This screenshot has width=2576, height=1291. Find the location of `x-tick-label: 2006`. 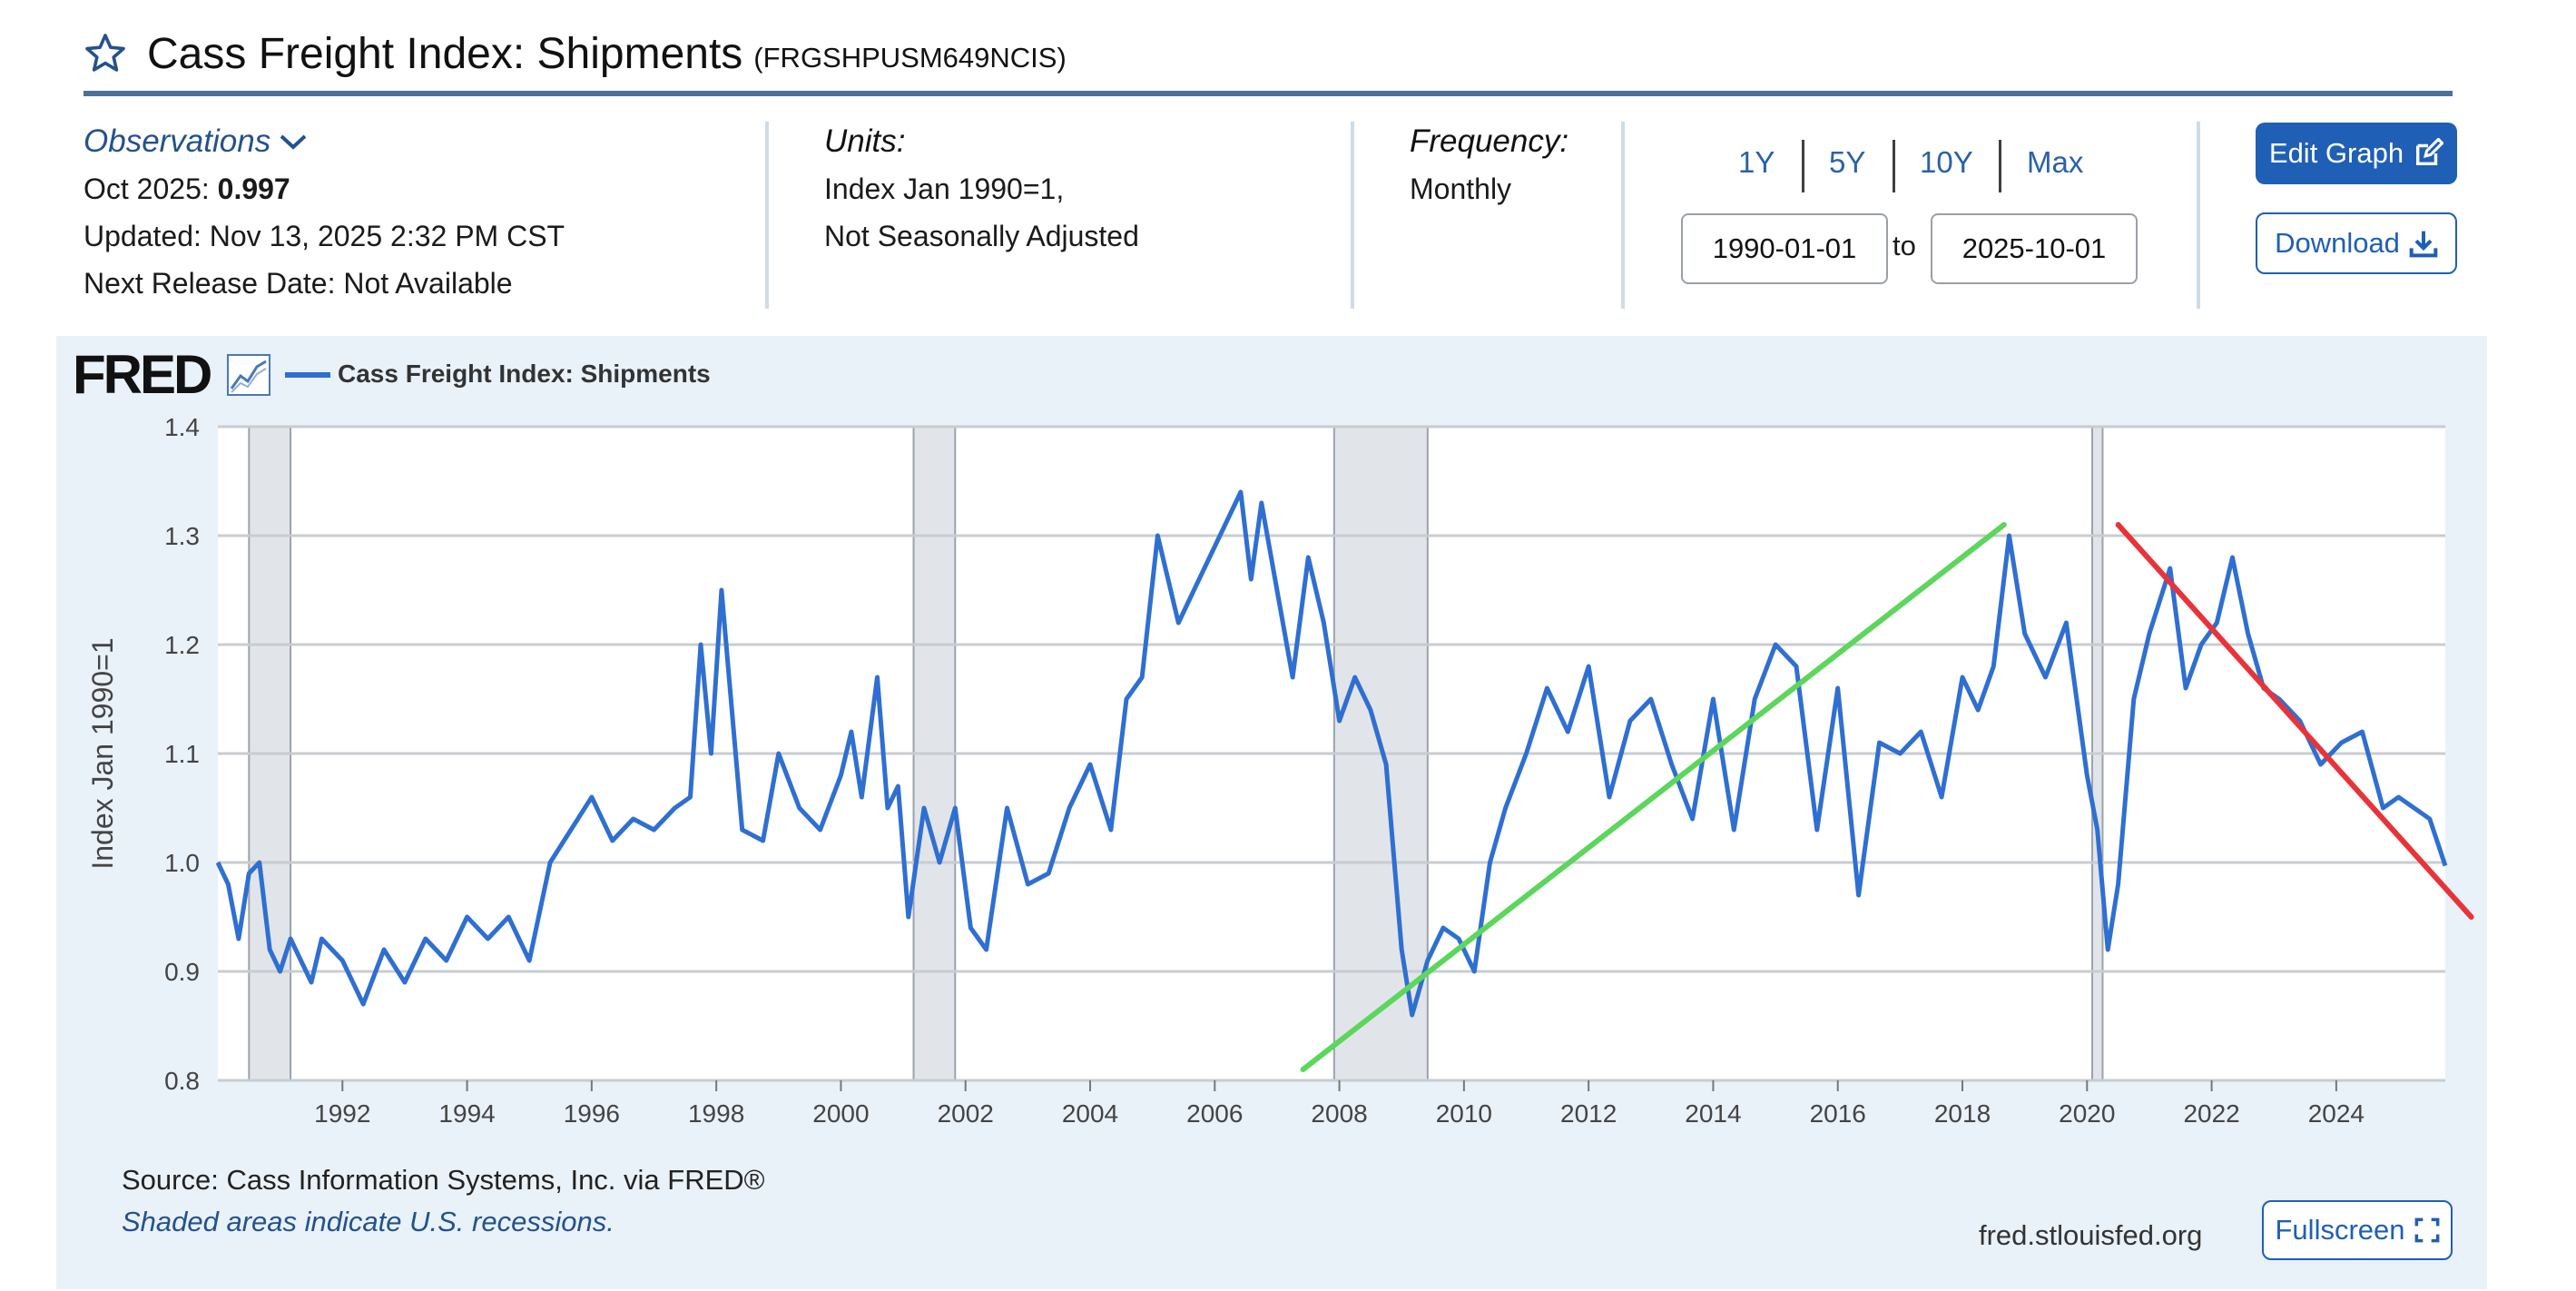

x-tick-label: 2006 is located at coordinates (1214, 1114).